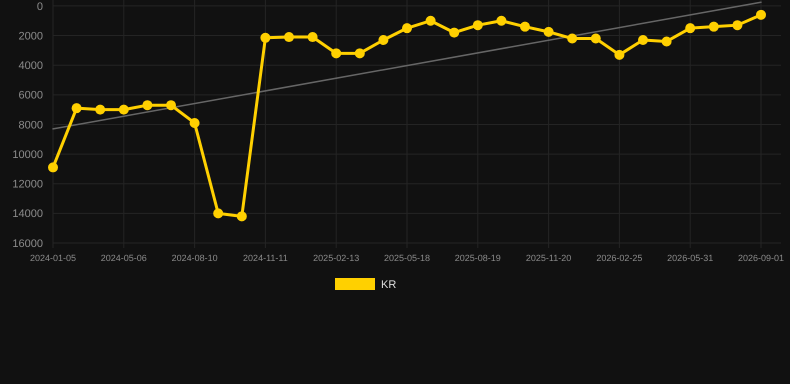  Describe the element at coordinates (39, 6) in the screenshot. I see `y-tick-label: 0` at that location.